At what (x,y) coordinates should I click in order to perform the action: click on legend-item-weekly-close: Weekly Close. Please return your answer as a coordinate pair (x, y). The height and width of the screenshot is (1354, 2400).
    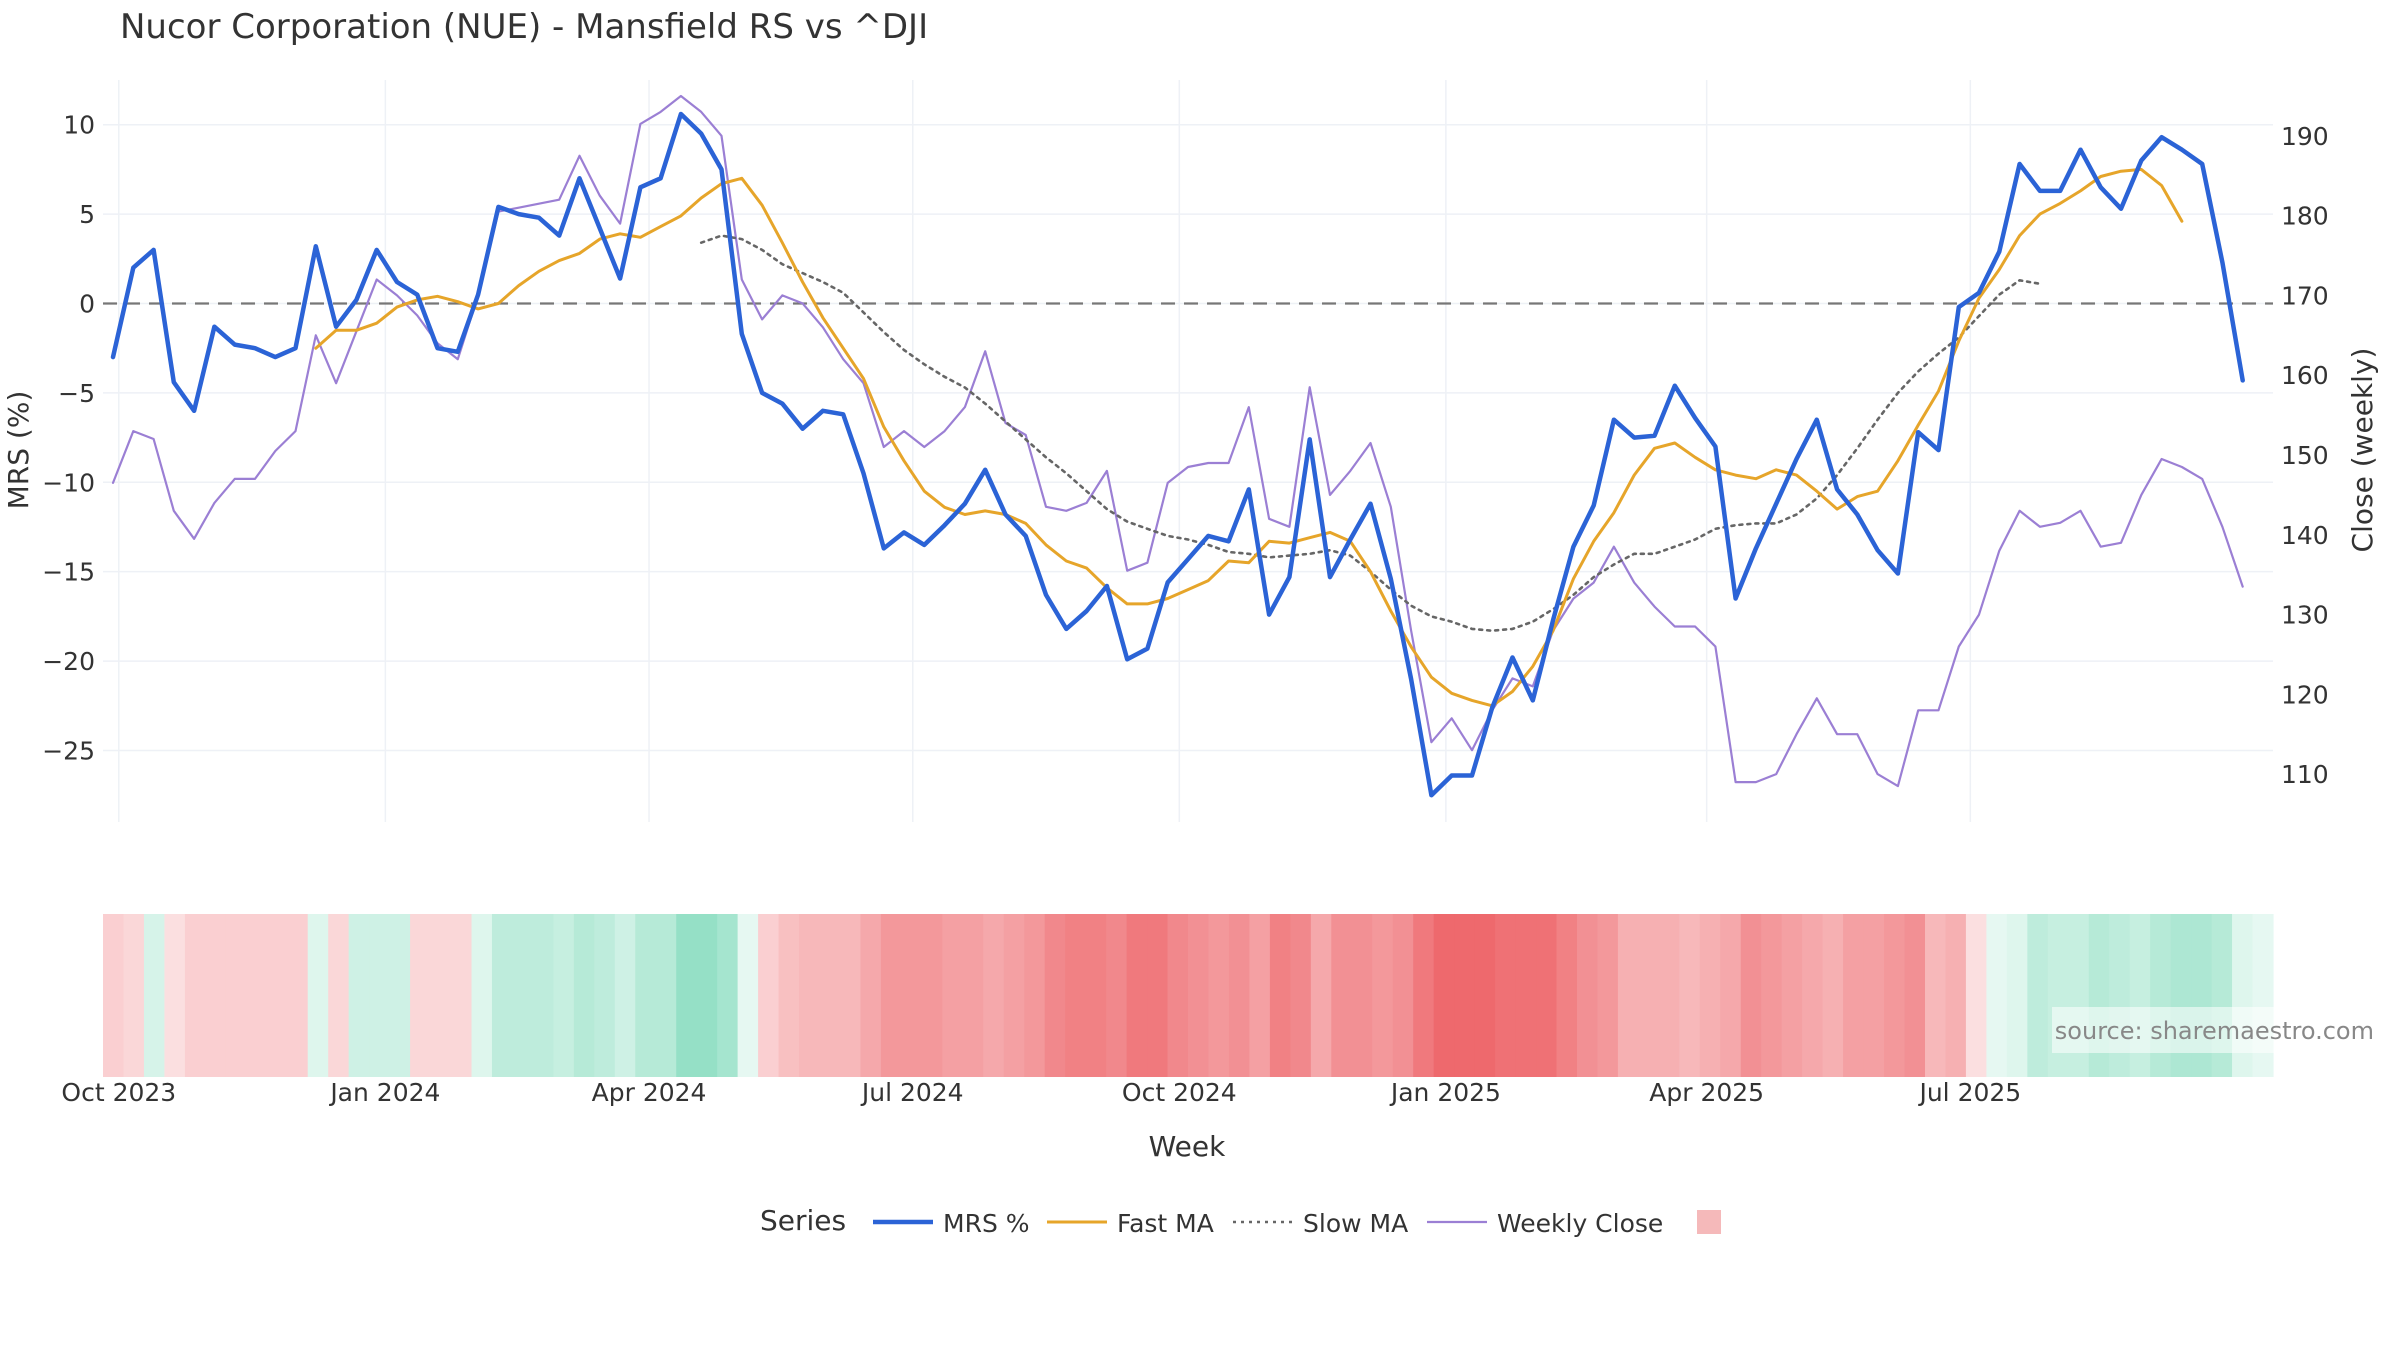
    Looking at the image, I should click on (1545, 1223).